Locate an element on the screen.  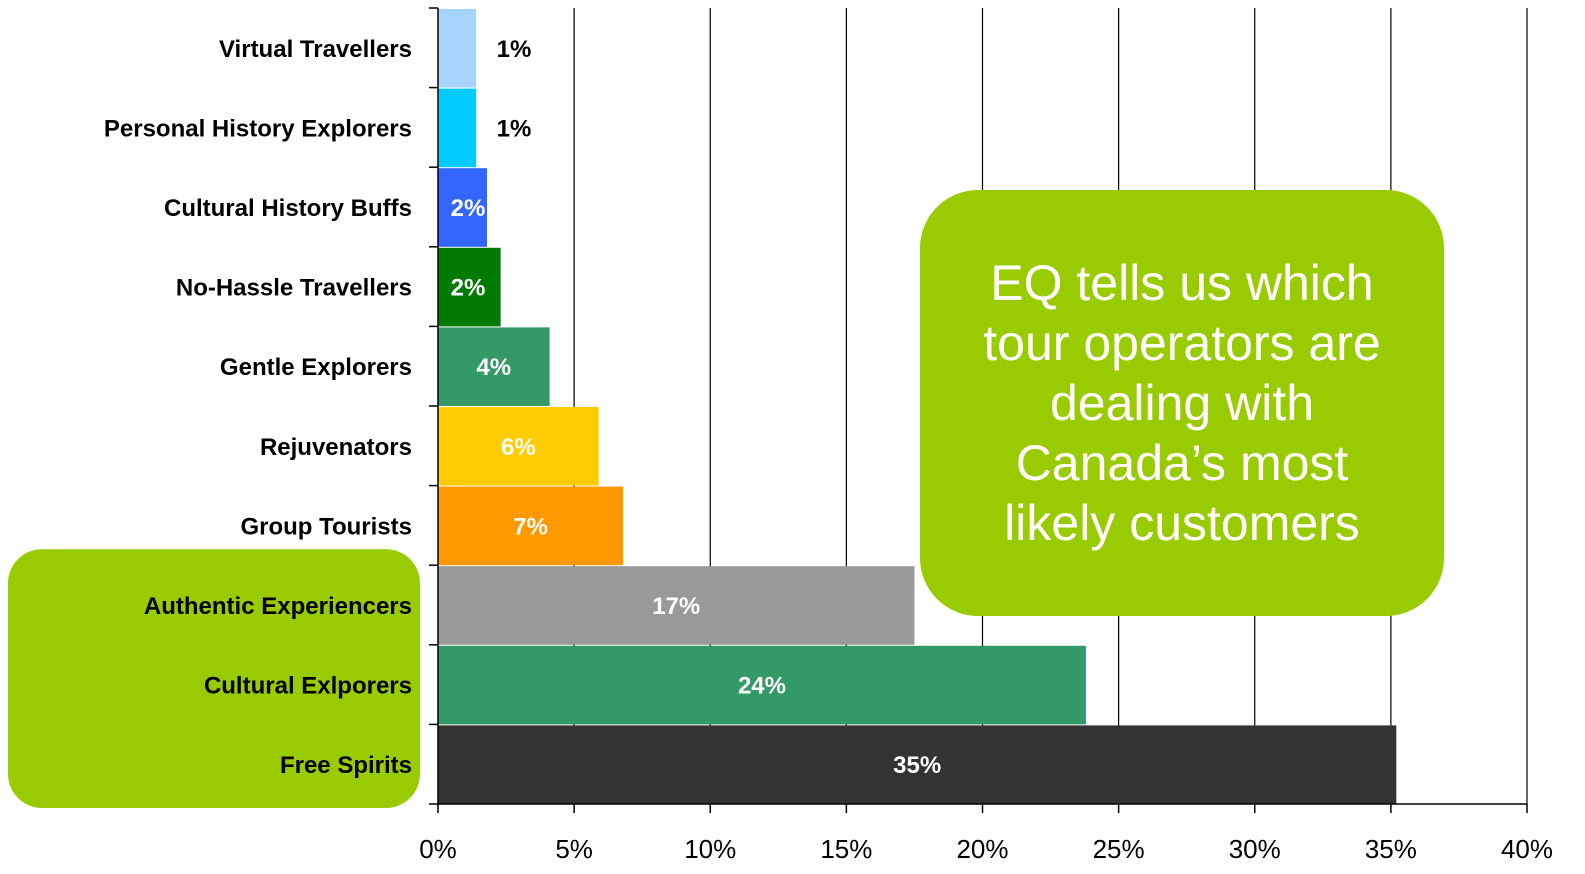
x-tick-label: 15% is located at coordinates (846, 849).